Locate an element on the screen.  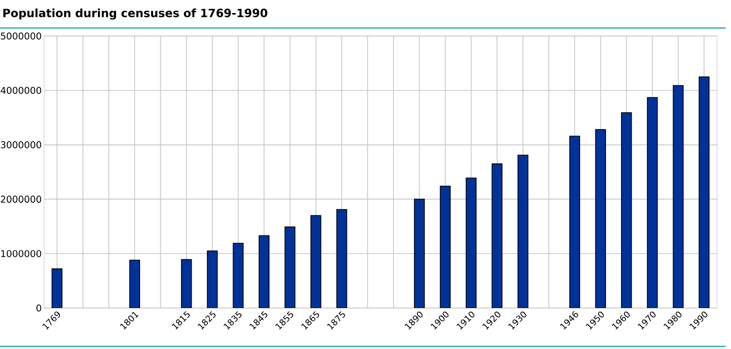
y-tick-label: 1000000 is located at coordinates (21, 254).